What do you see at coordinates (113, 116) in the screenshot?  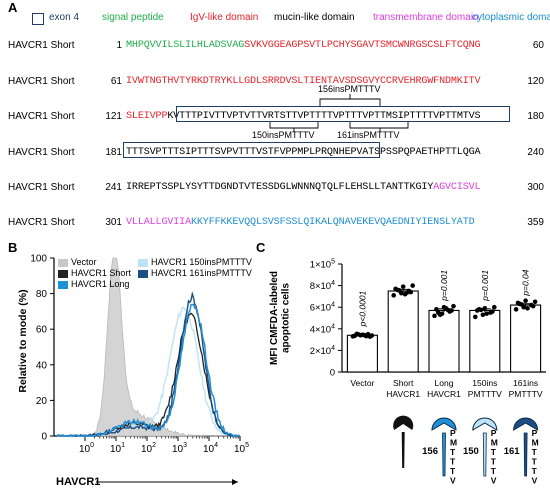 I see `sequence-start-position: 121` at bounding box center [113, 116].